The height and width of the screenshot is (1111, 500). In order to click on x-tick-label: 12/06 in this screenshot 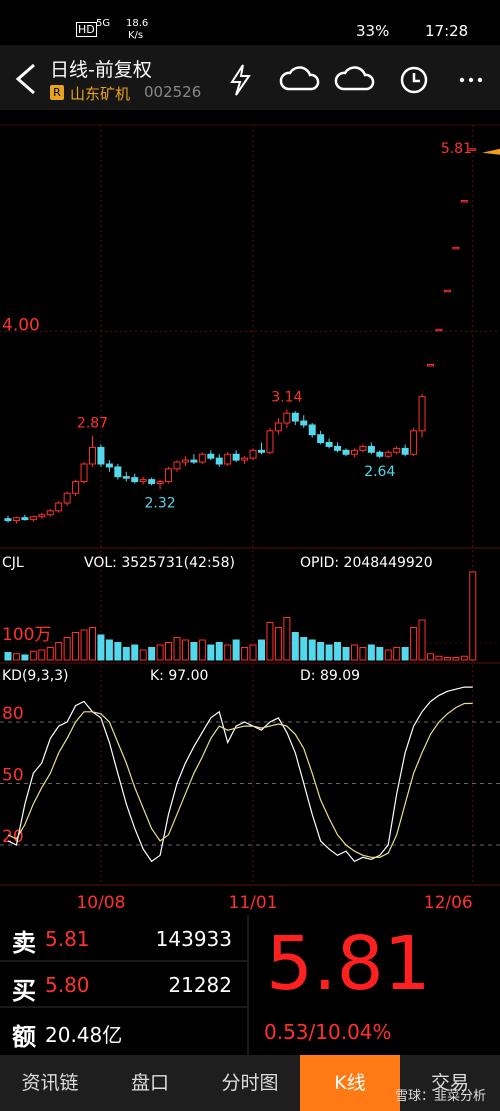, I will do `click(448, 903)`.